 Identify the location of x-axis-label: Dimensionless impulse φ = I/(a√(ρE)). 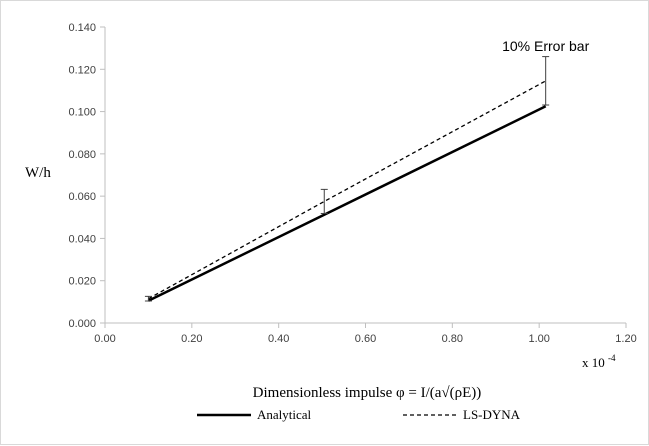
(367, 393).